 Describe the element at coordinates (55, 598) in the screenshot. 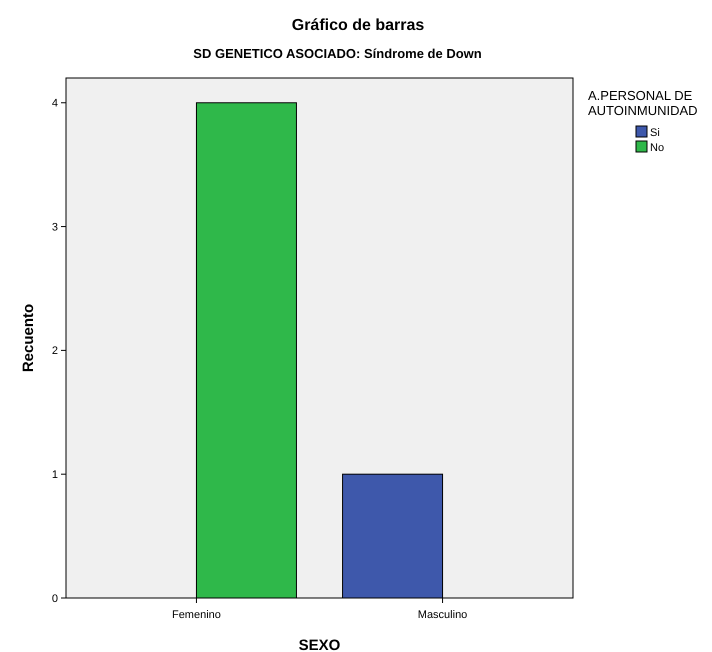

I see `y-tick-label: 0` at that location.